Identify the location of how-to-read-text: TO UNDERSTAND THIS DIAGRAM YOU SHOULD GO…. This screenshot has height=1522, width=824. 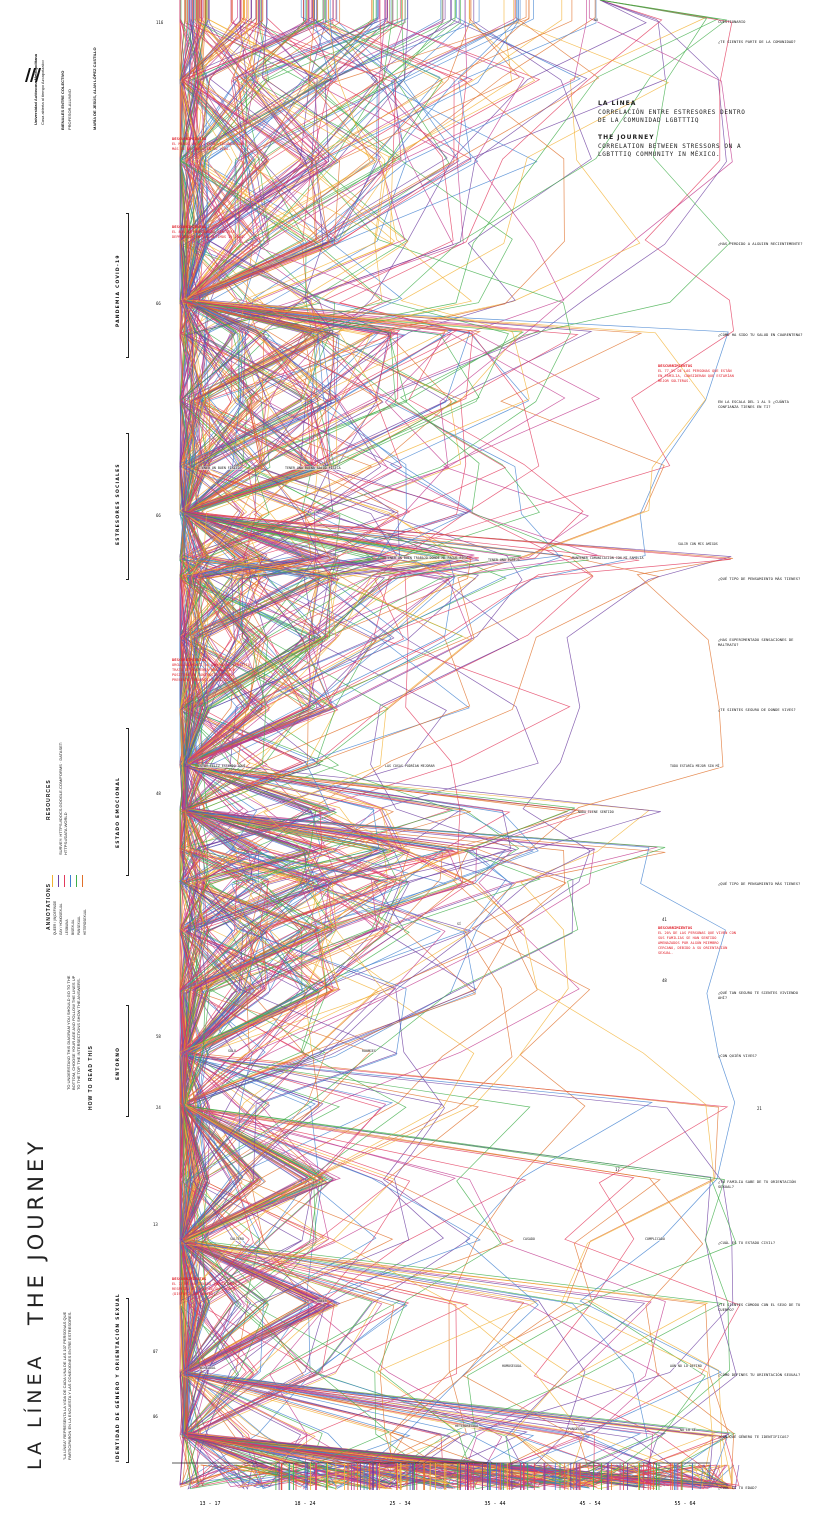
(73, 1032).